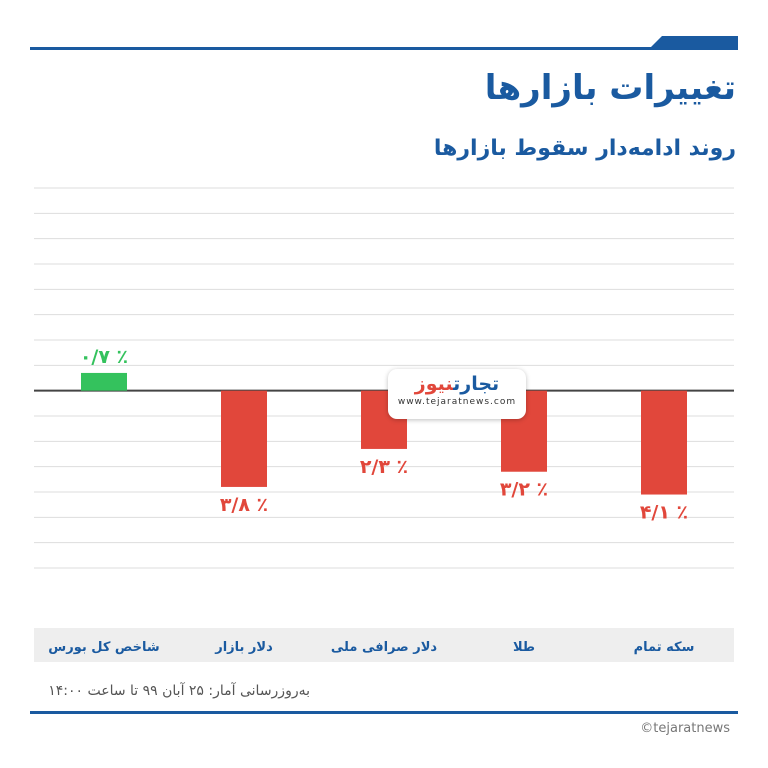 Image resolution: width=768 pixels, height=768 pixels. Describe the element at coordinates (244, 505) in the screenshot. I see `data-label: ۳/۸ ٪` at that location.